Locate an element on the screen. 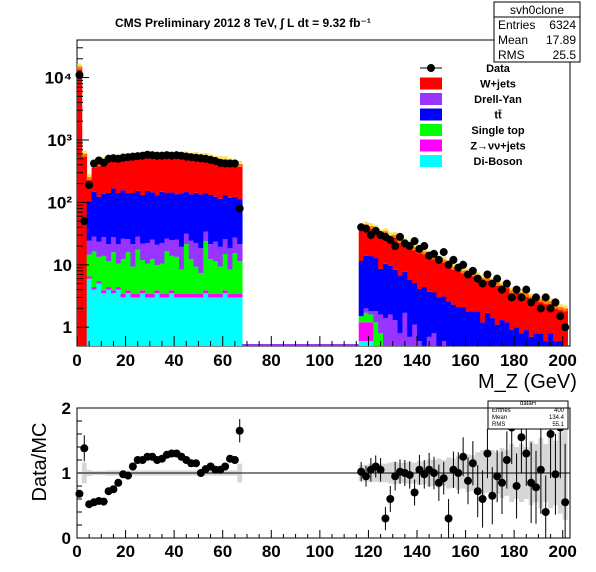  ratio-x-tick-label-3: 60 is located at coordinates (222, 551).